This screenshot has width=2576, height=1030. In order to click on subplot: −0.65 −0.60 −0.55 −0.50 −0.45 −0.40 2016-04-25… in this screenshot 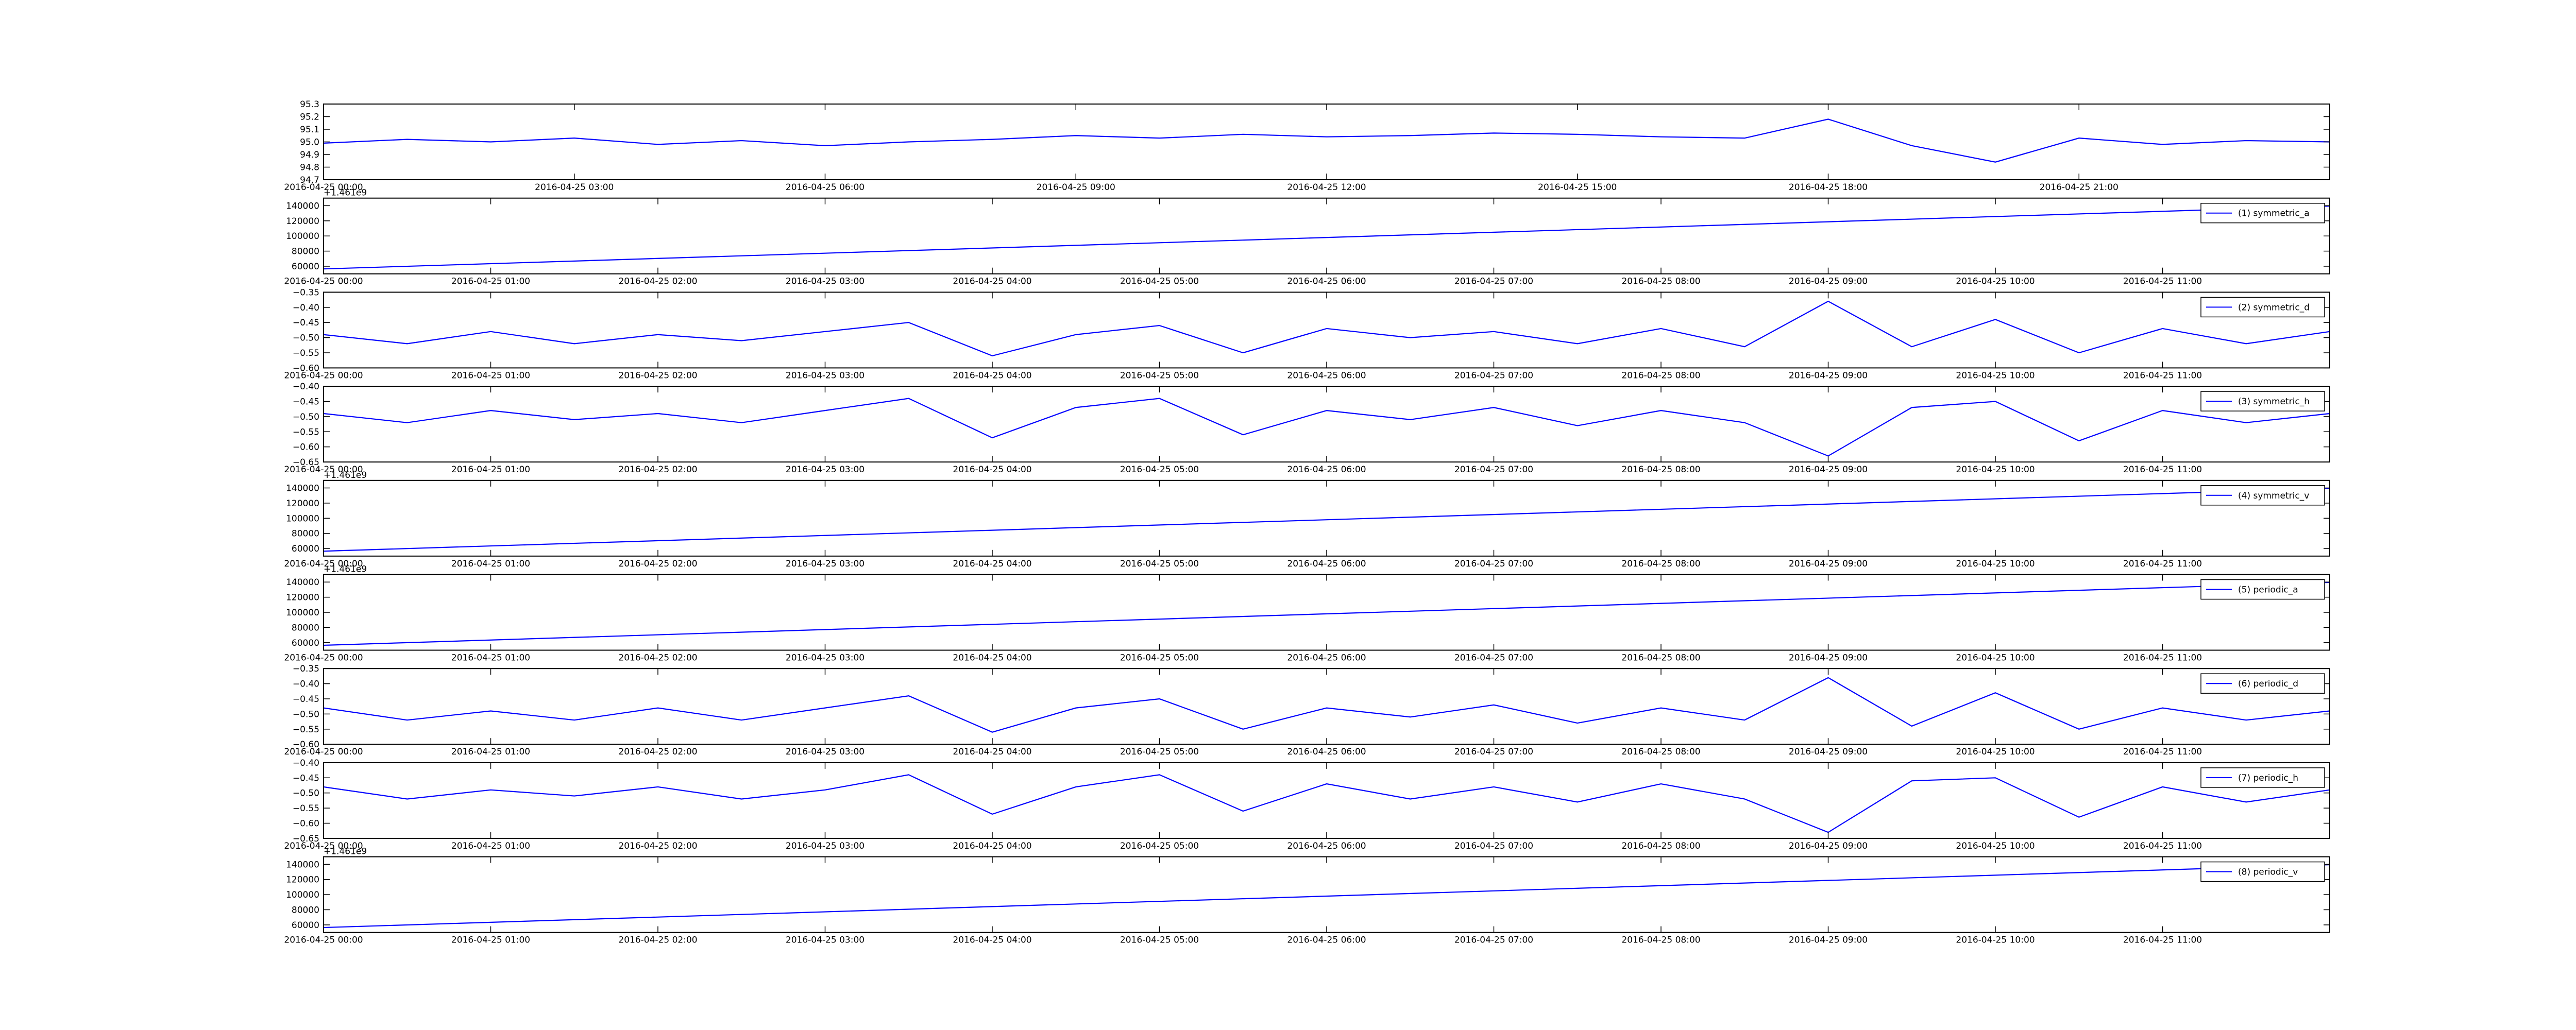, I will do `click(1307, 429)`.